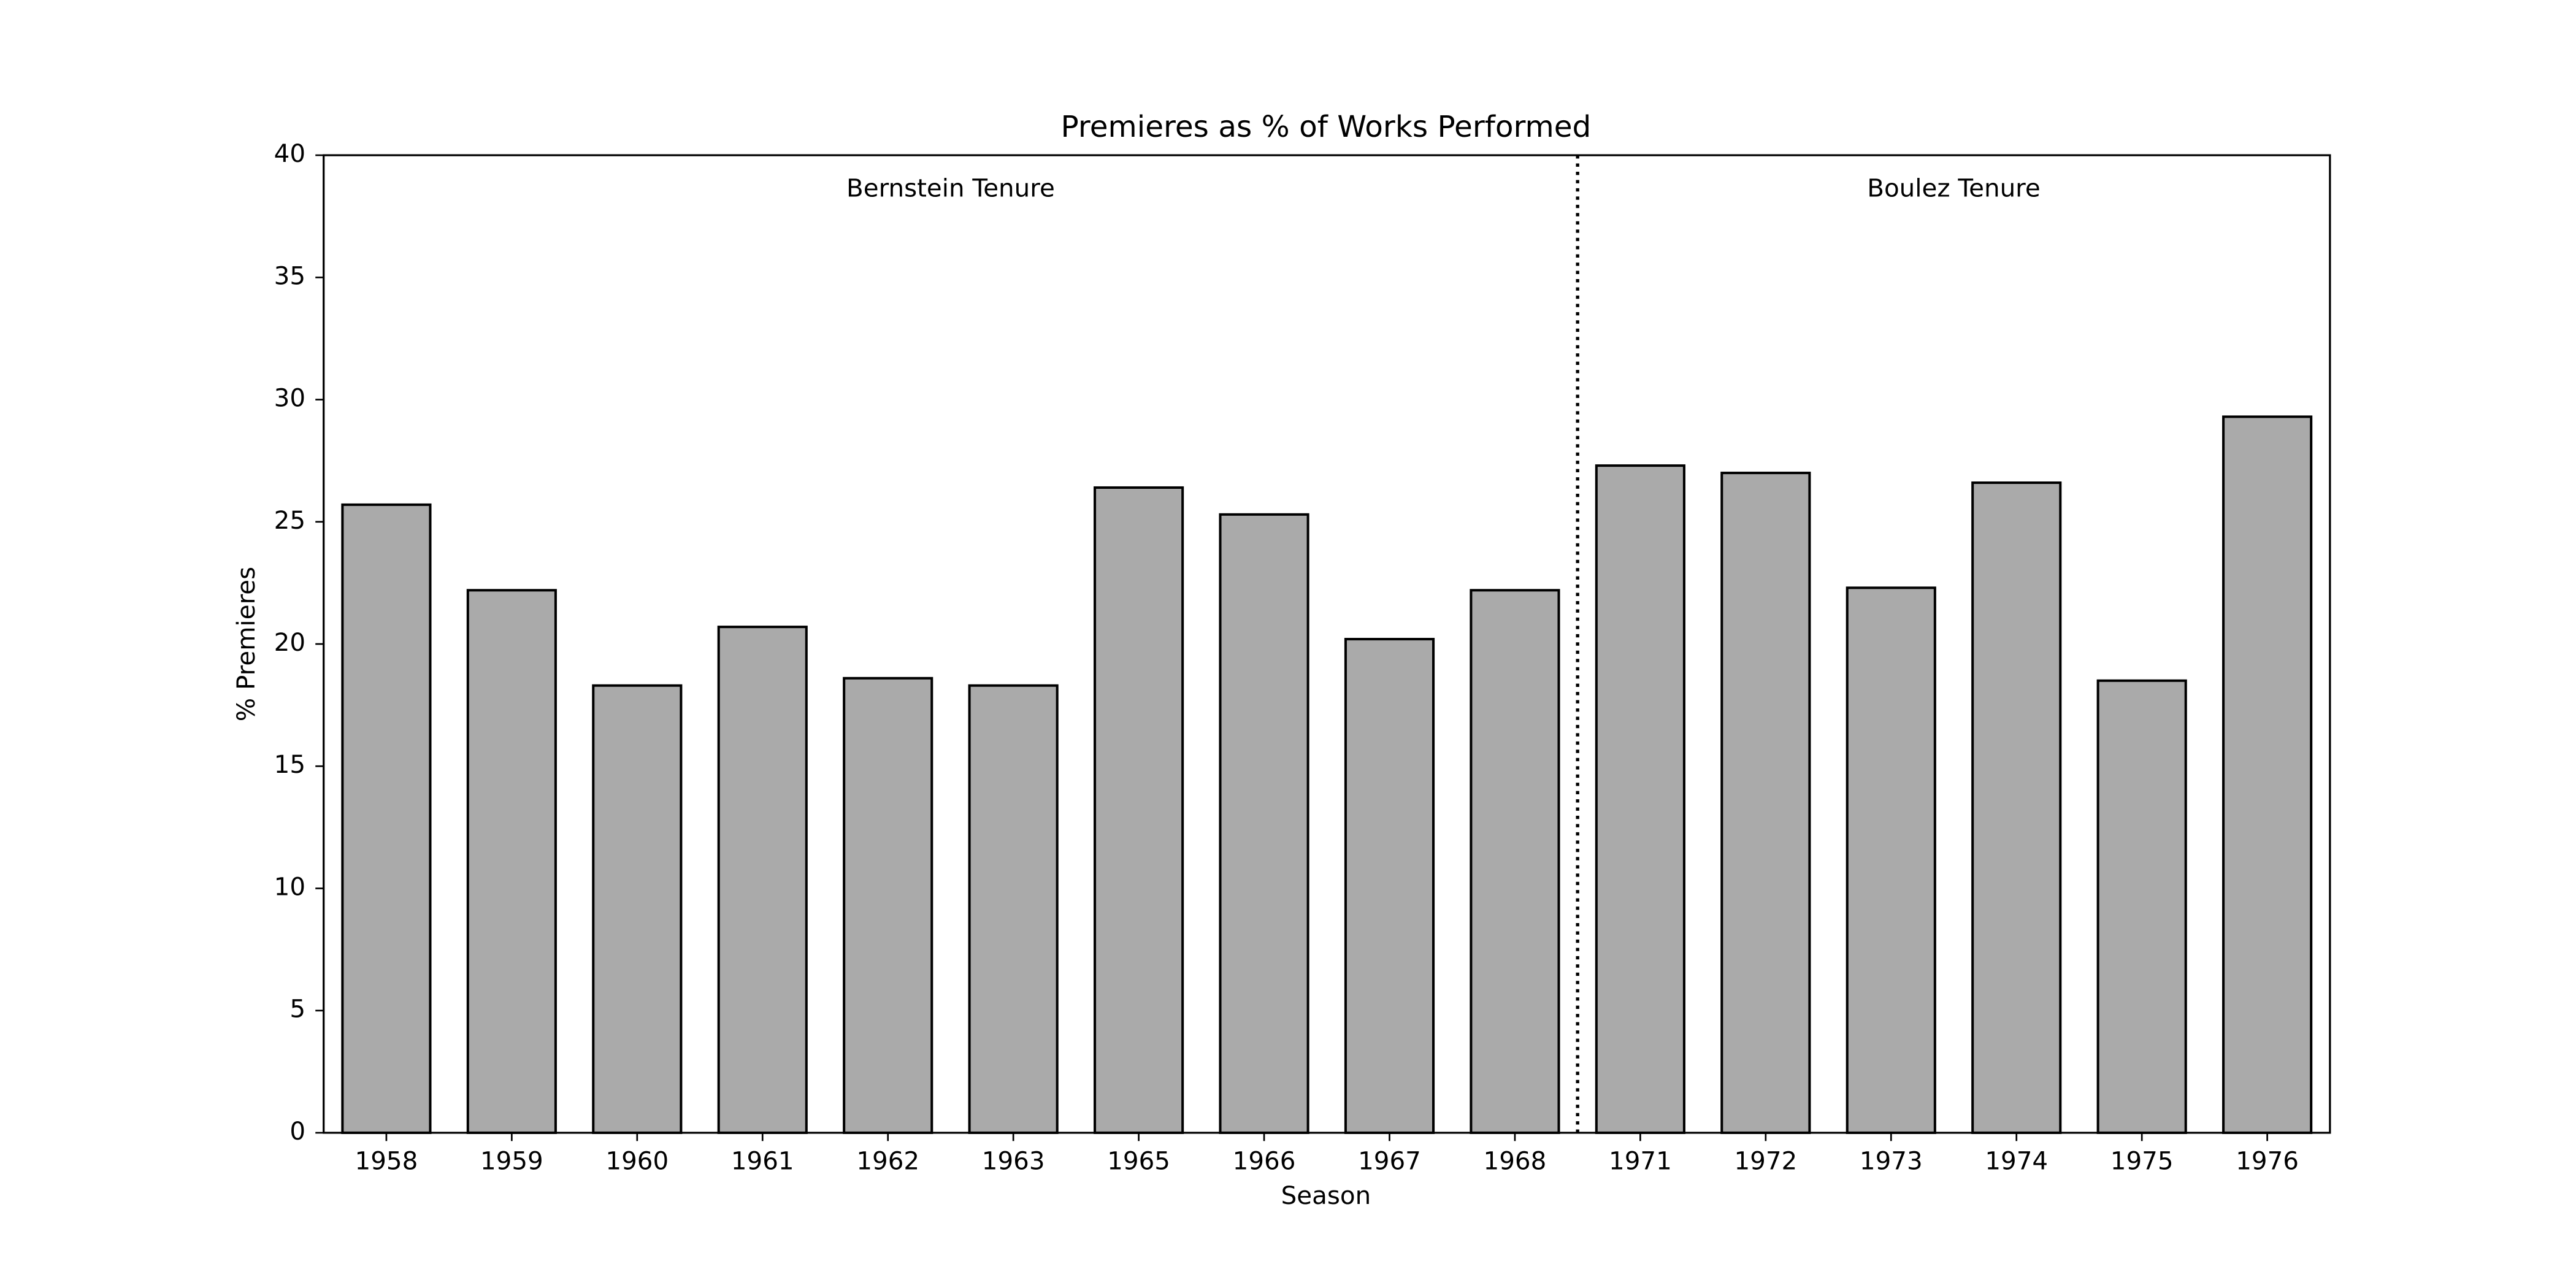 The image size is (2576, 1288). Describe the element at coordinates (1389, 1160) in the screenshot. I see `x-tick-label: 1967` at that location.